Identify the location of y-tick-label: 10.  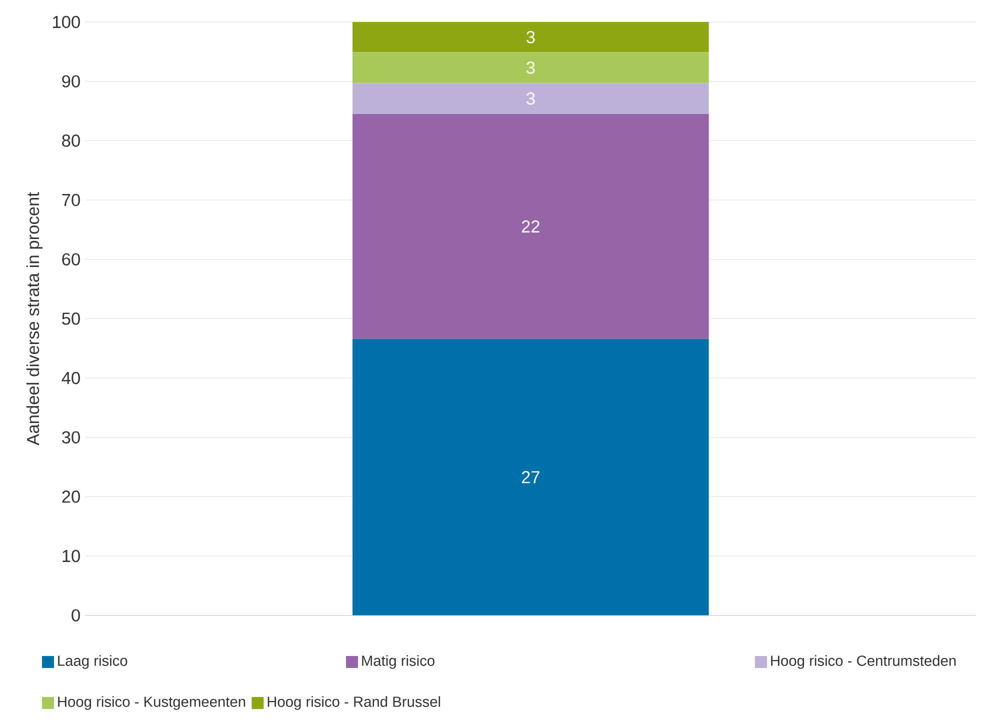
(71, 556).